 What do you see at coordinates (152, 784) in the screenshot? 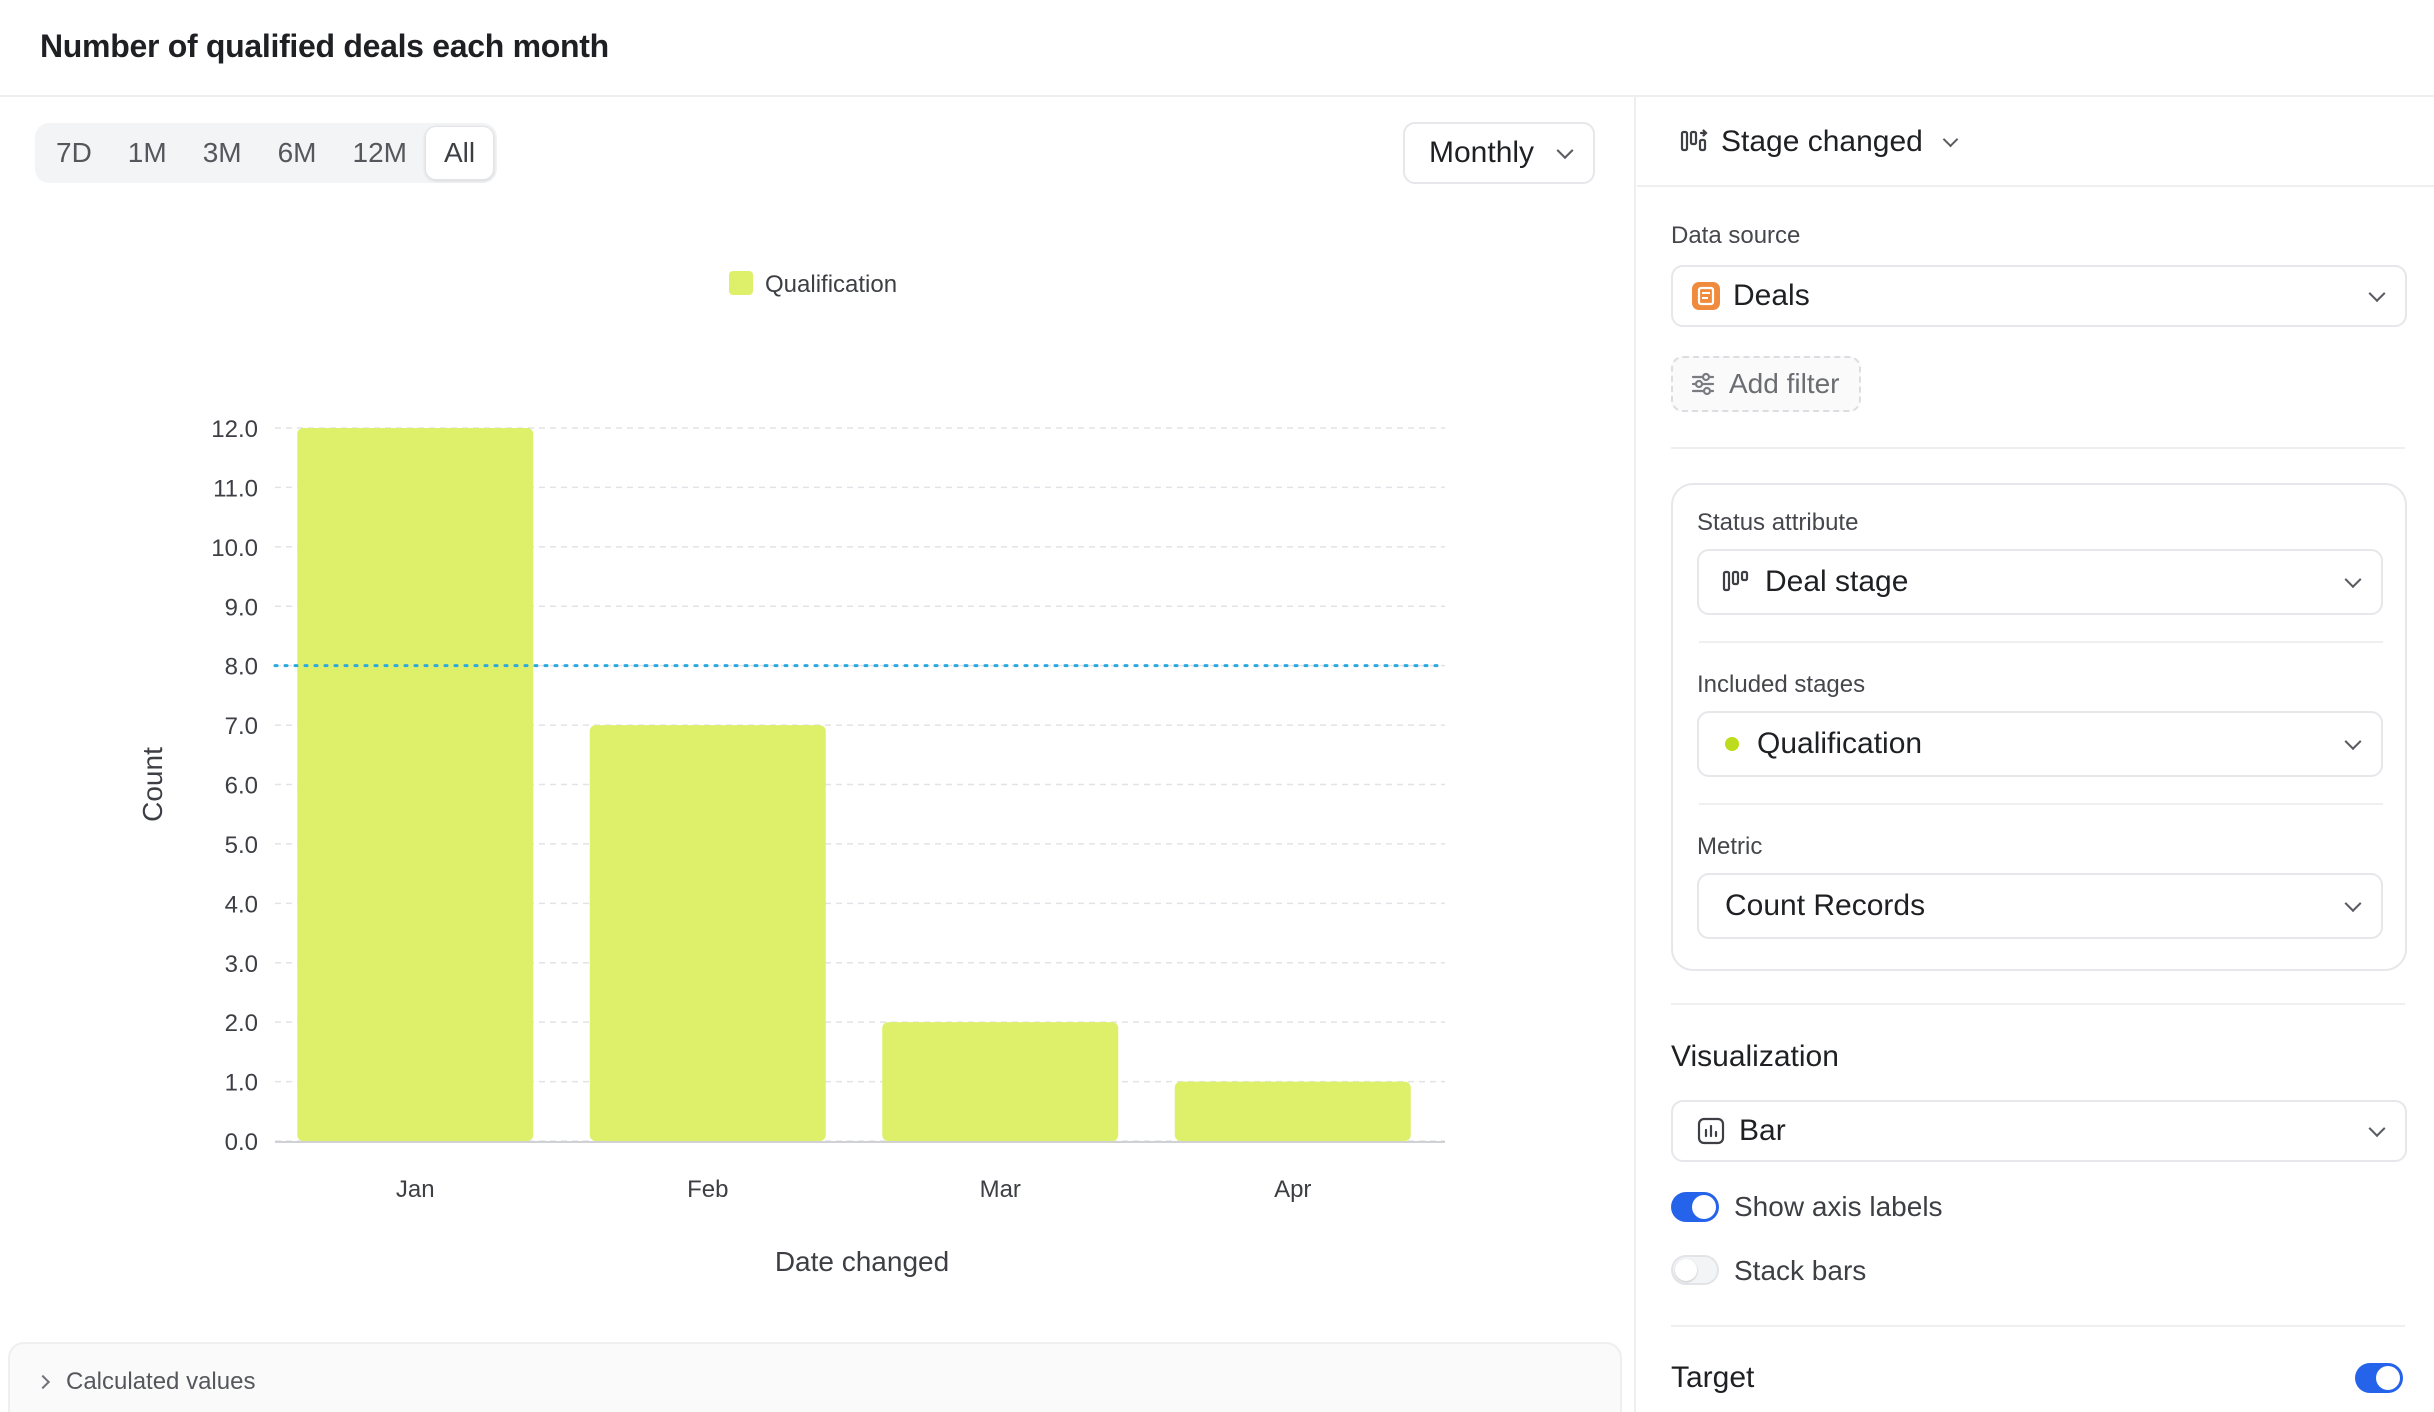
I see `y-axis-label: Count` at bounding box center [152, 784].